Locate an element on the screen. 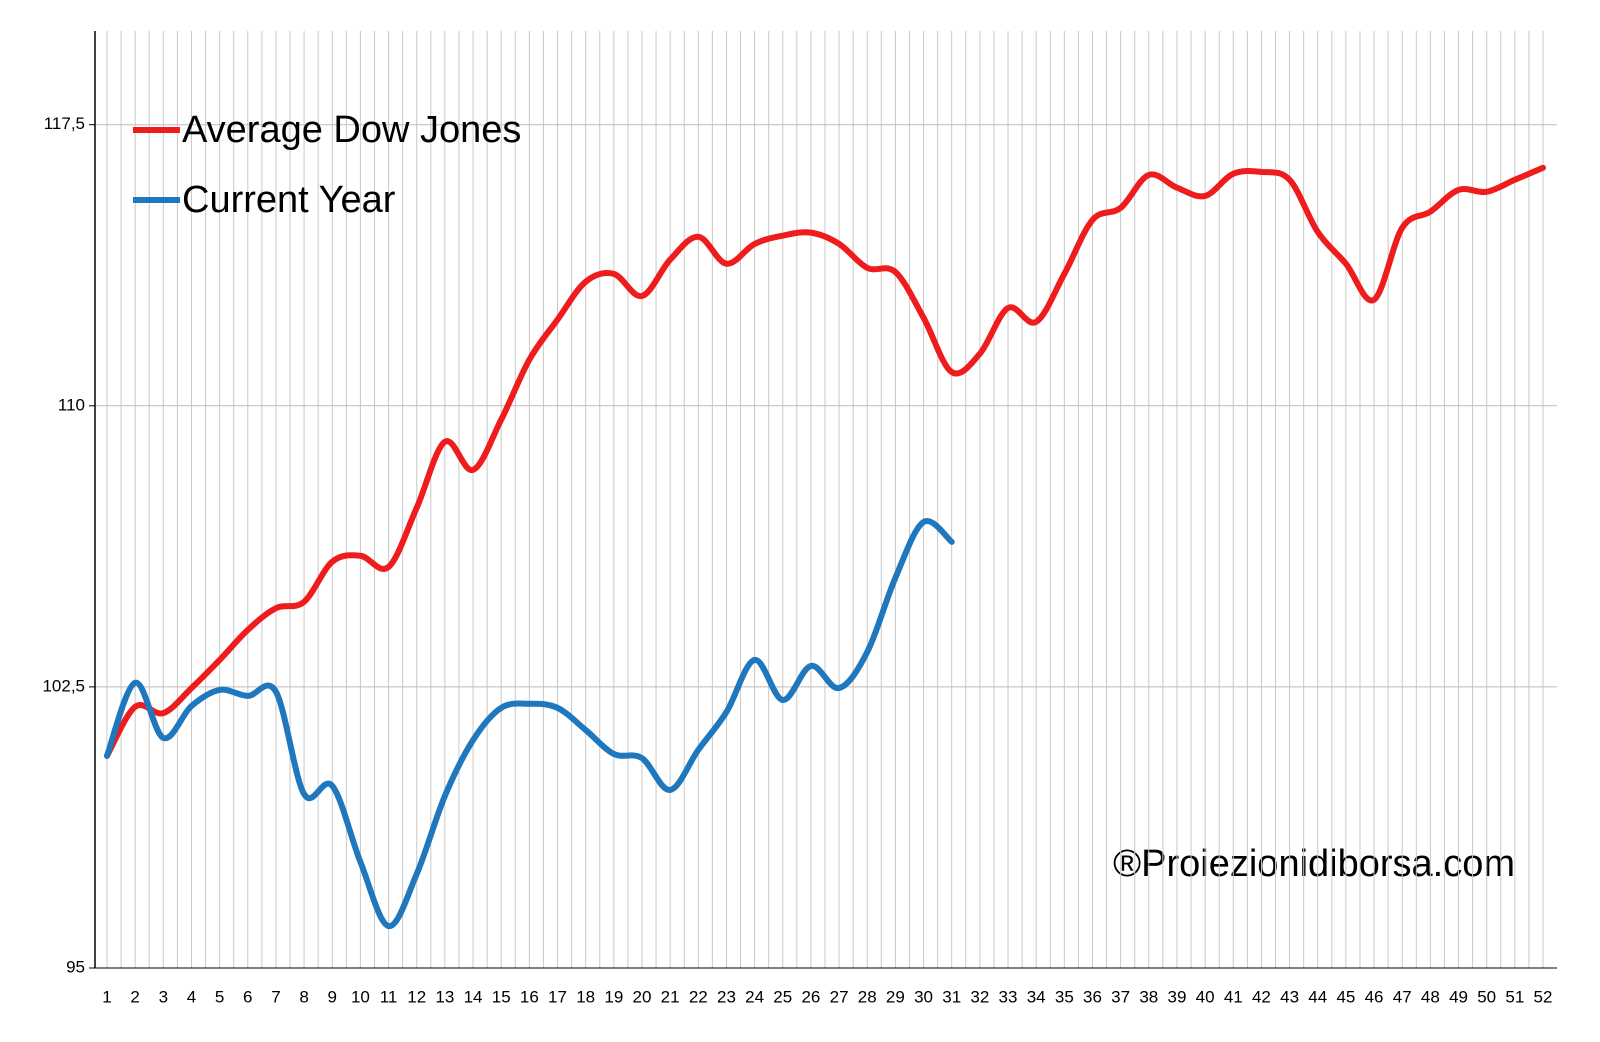  x-tick-label: 44 is located at coordinates (1317, 996).